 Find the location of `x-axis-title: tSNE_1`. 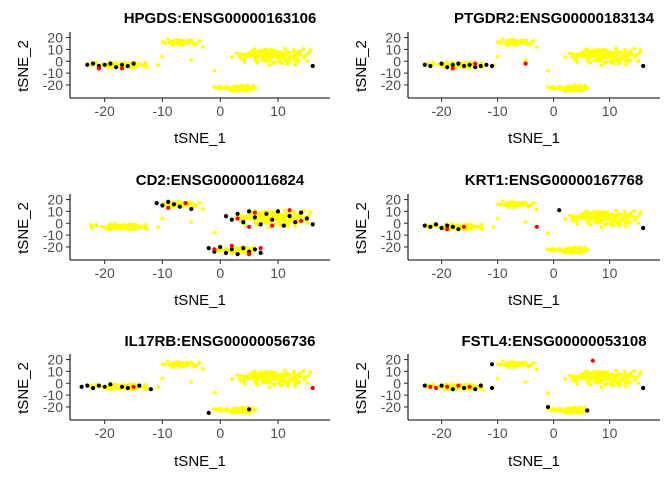

x-axis-title: tSNE_1 is located at coordinates (534, 300).